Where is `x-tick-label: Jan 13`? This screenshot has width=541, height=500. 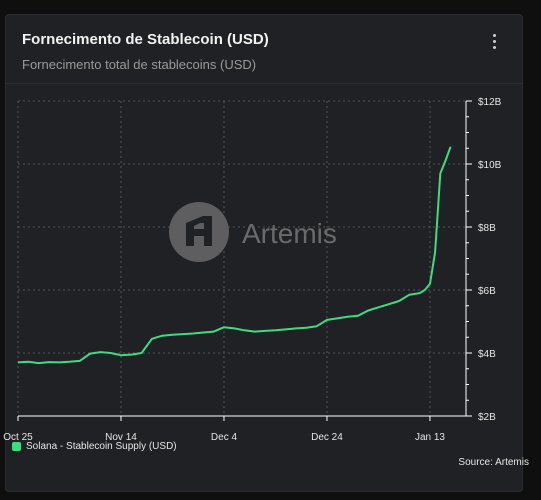
x-tick-label: Jan 13 is located at coordinates (430, 437).